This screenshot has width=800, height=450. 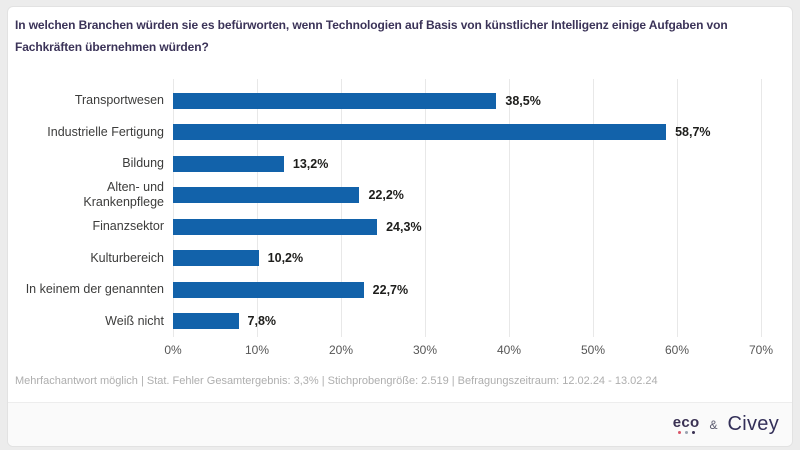 What do you see at coordinates (593, 208) in the screenshot?
I see `gridline-50%` at bounding box center [593, 208].